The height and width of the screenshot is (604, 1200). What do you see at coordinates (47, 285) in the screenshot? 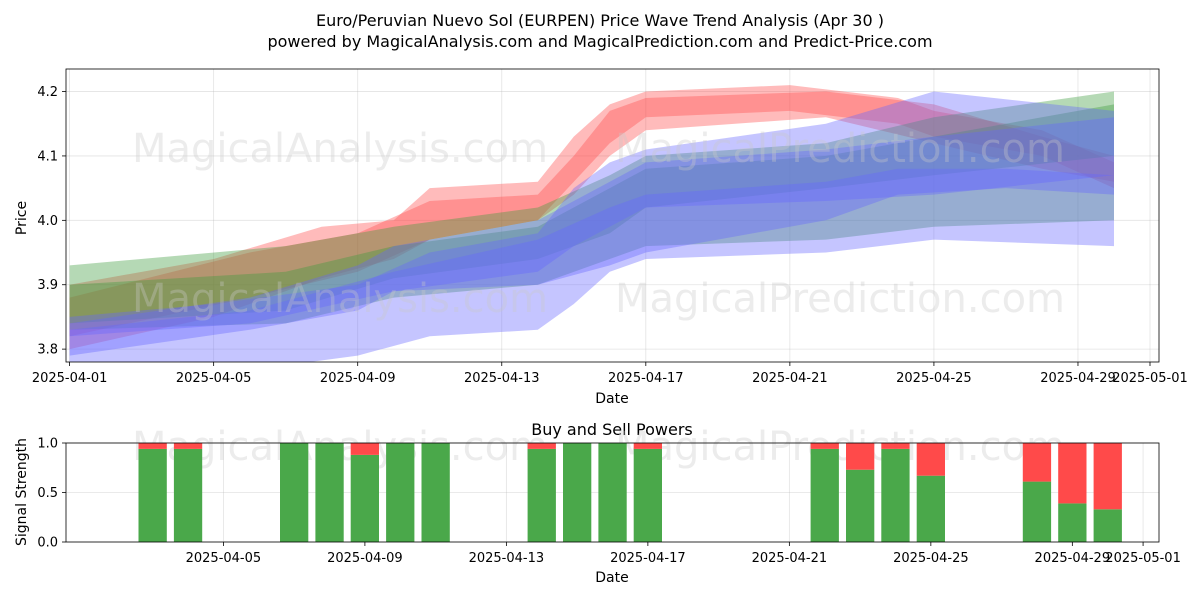
I see `y-tick-label: 3.9` at bounding box center [47, 285].